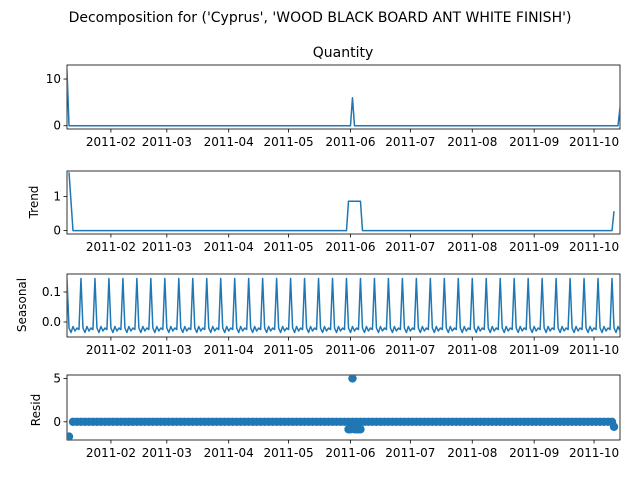 Image resolution: width=640 pixels, height=480 pixels. I want to click on seasonal-series-line, so click(343, 305).